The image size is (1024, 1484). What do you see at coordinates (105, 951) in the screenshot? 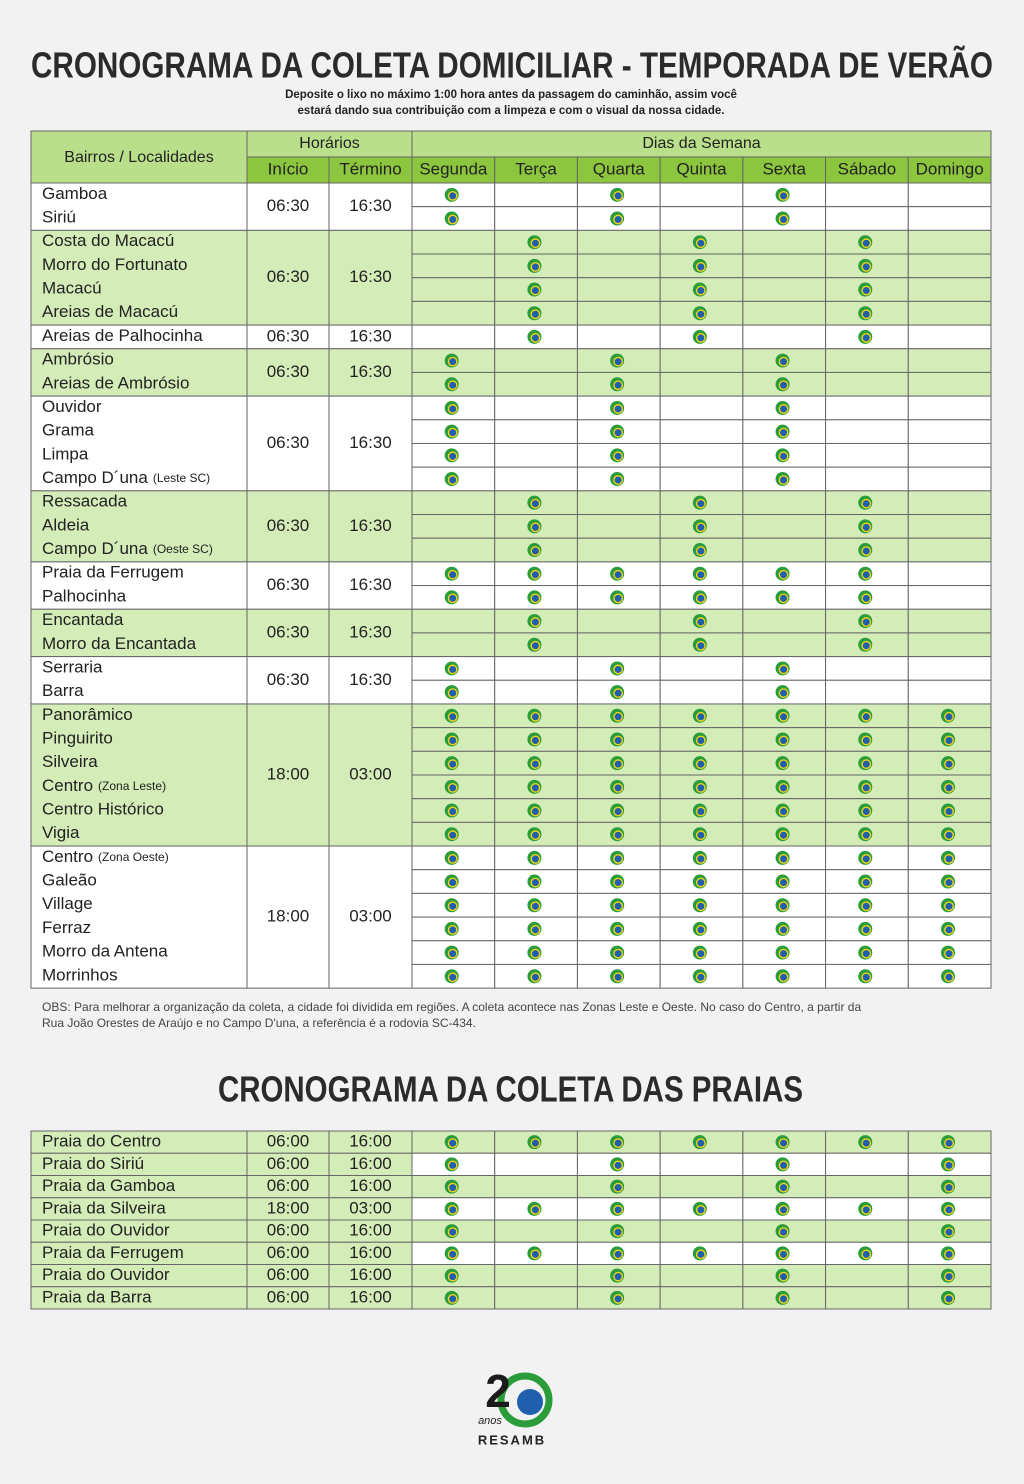
I see `place-name-text: Morro da Antena` at bounding box center [105, 951].